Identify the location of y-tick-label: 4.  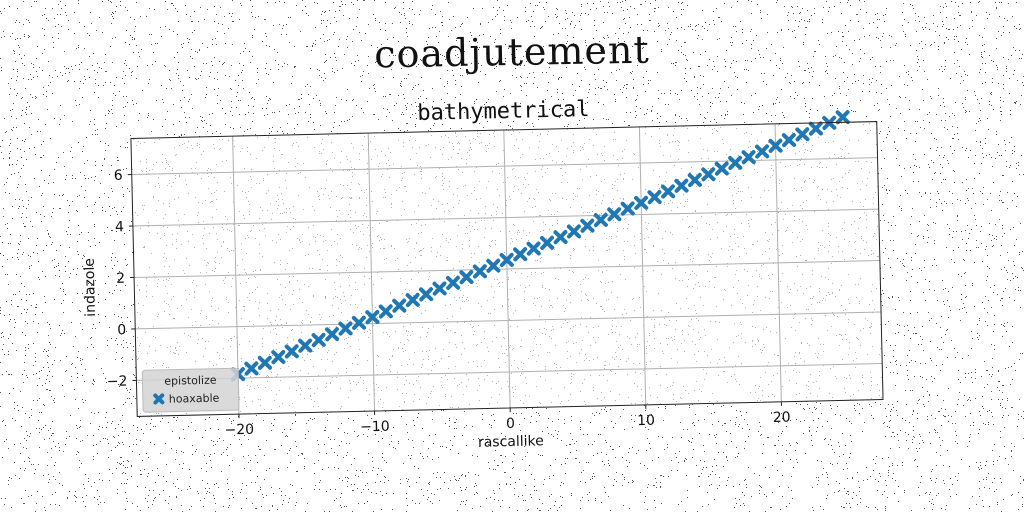
(119, 227).